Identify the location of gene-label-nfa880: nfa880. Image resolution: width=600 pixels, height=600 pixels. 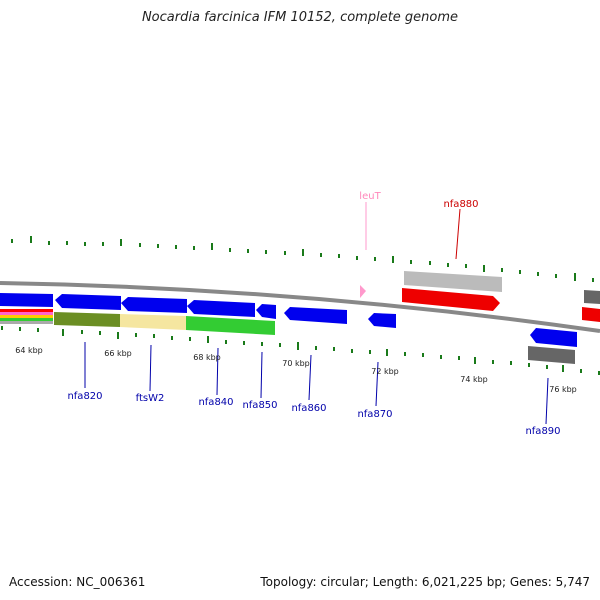
(460, 204).